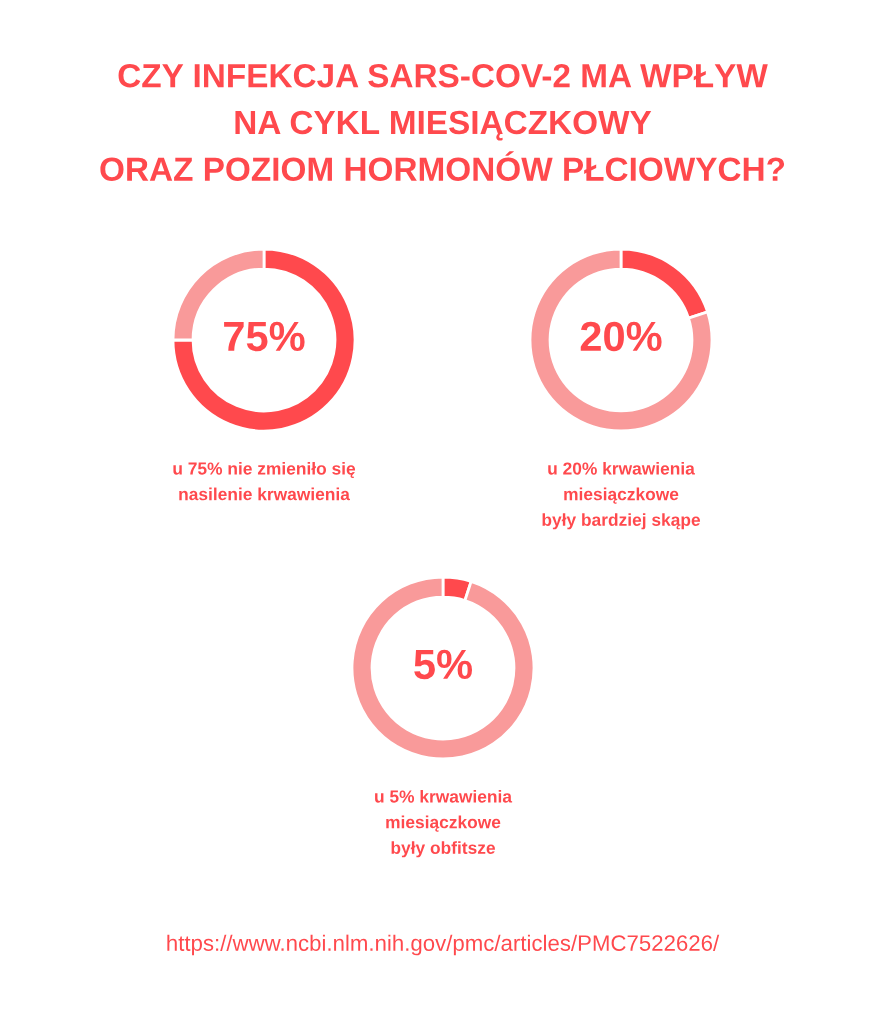 The image size is (885, 1024). What do you see at coordinates (621, 336) in the screenshot?
I see `data-label: 20%` at bounding box center [621, 336].